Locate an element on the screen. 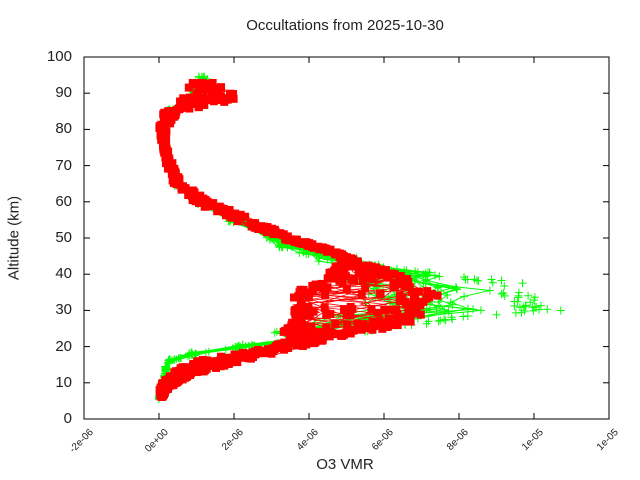  y-tick-label: 20 is located at coordinates (63, 346).